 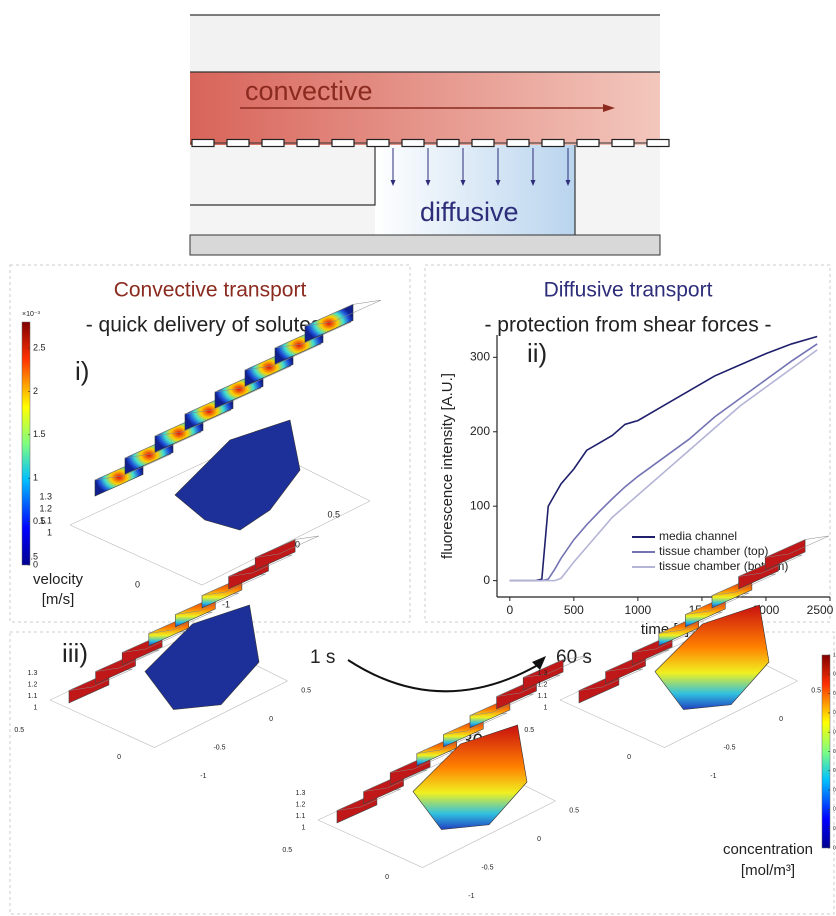 I want to click on time-label: 1 s, so click(x=322, y=657).